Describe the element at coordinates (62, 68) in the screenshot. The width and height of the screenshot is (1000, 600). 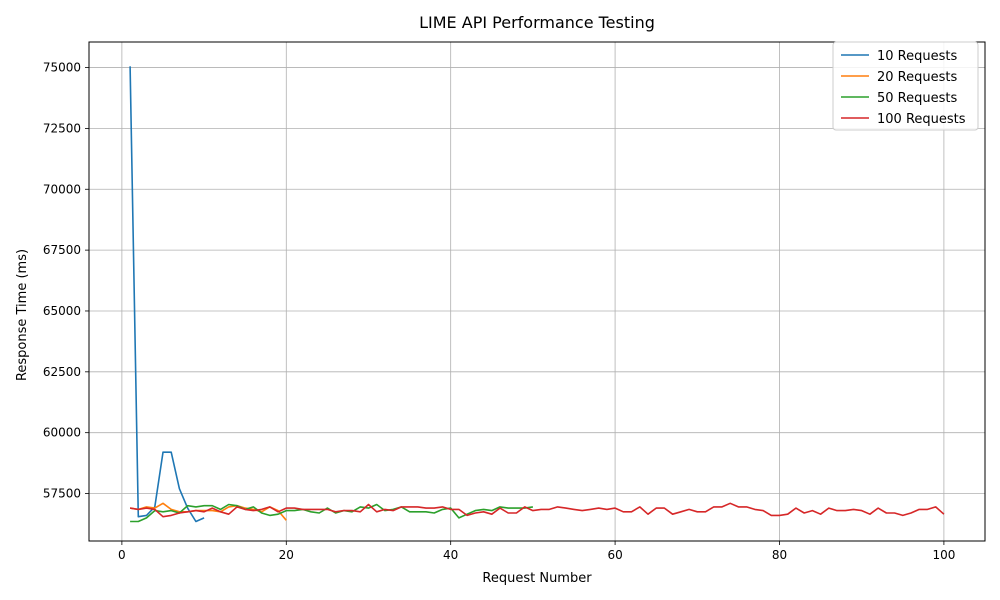
I see `y-tick-label: 75000` at that location.